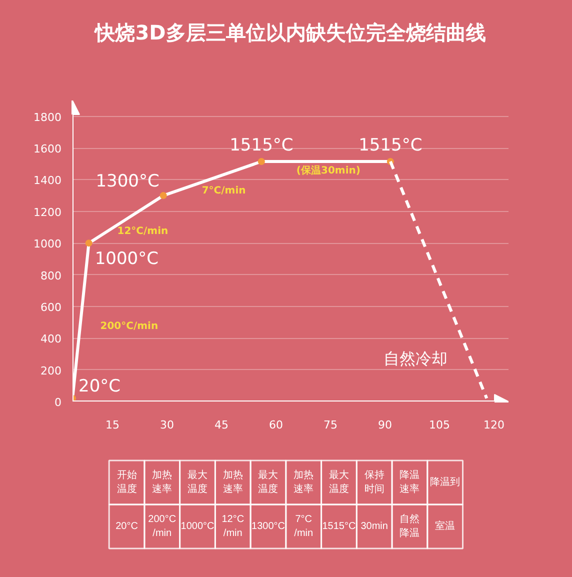 The height and width of the screenshot is (577, 572). Describe the element at coordinates (275, 425) in the screenshot. I see `x-tick-label: 60` at that location.